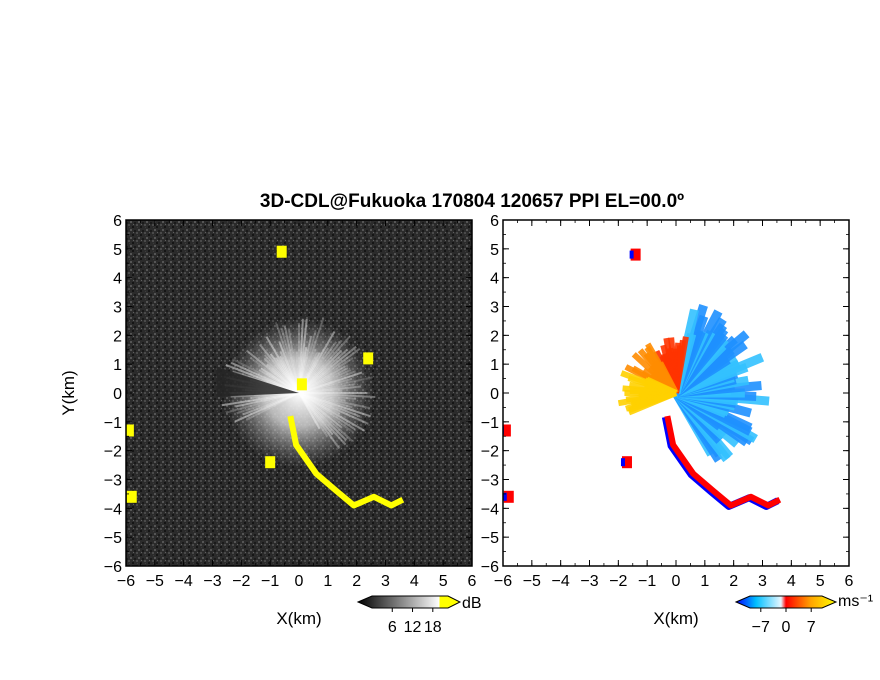 The height and width of the screenshot is (680, 880). I want to click on clutter-echoes, so click(265, 377).